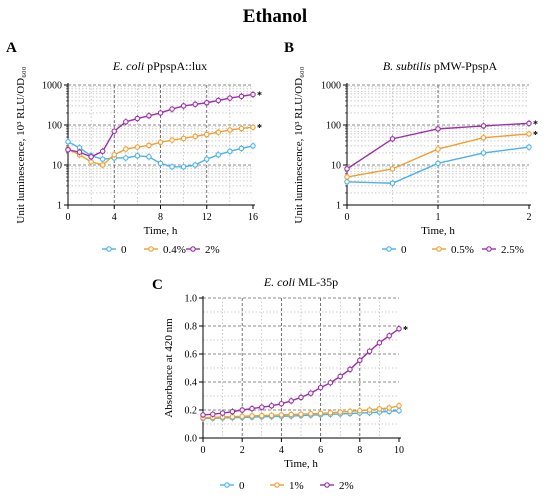 The image size is (550, 499). What do you see at coordinates (529, 217) in the screenshot?
I see `x-tick-label: 2` at bounding box center [529, 217].